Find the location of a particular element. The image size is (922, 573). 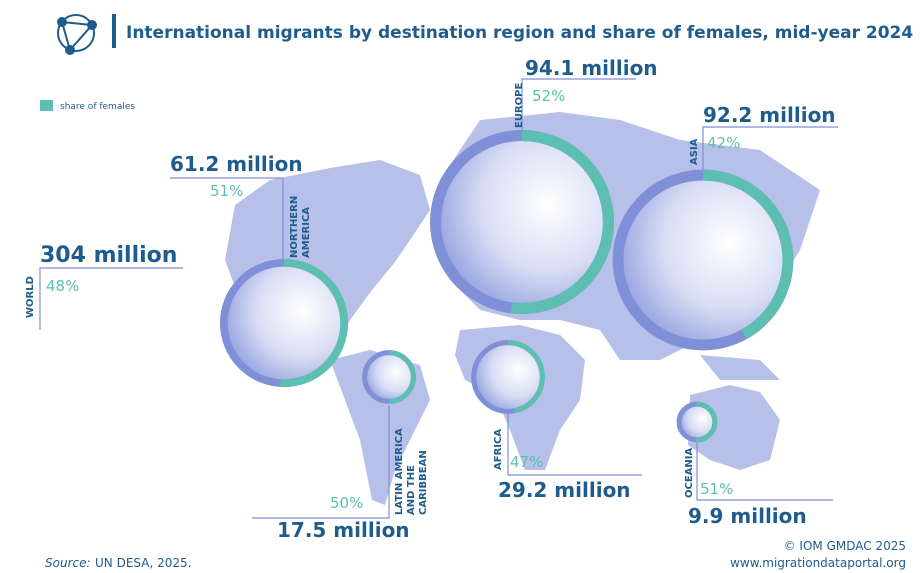

source: UN DESA, 2025. is located at coordinates (143, 563).